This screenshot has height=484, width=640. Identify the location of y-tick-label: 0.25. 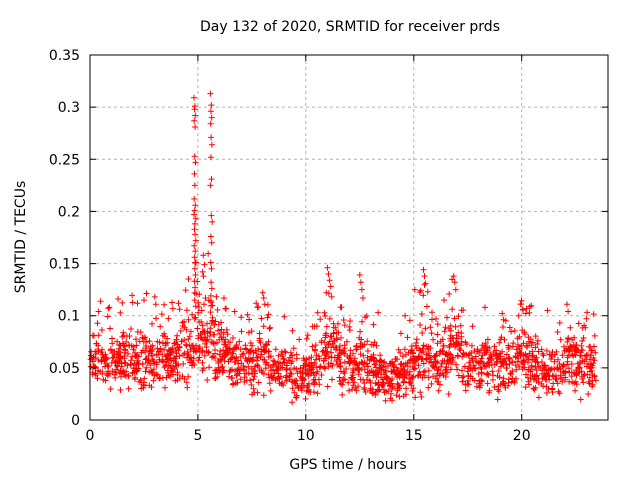
(64, 160).